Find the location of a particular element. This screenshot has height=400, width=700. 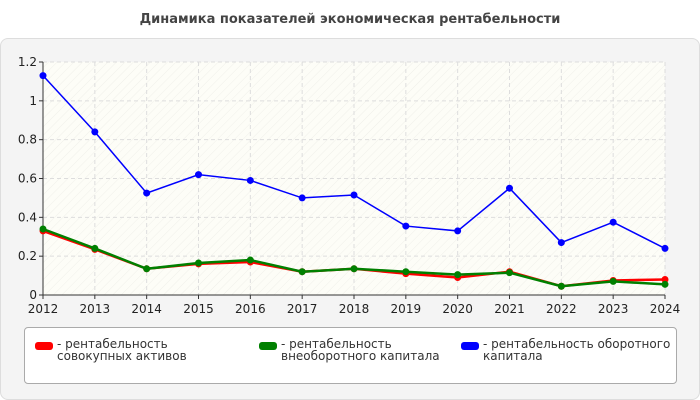

legend-swatch-green is located at coordinates (268, 346).